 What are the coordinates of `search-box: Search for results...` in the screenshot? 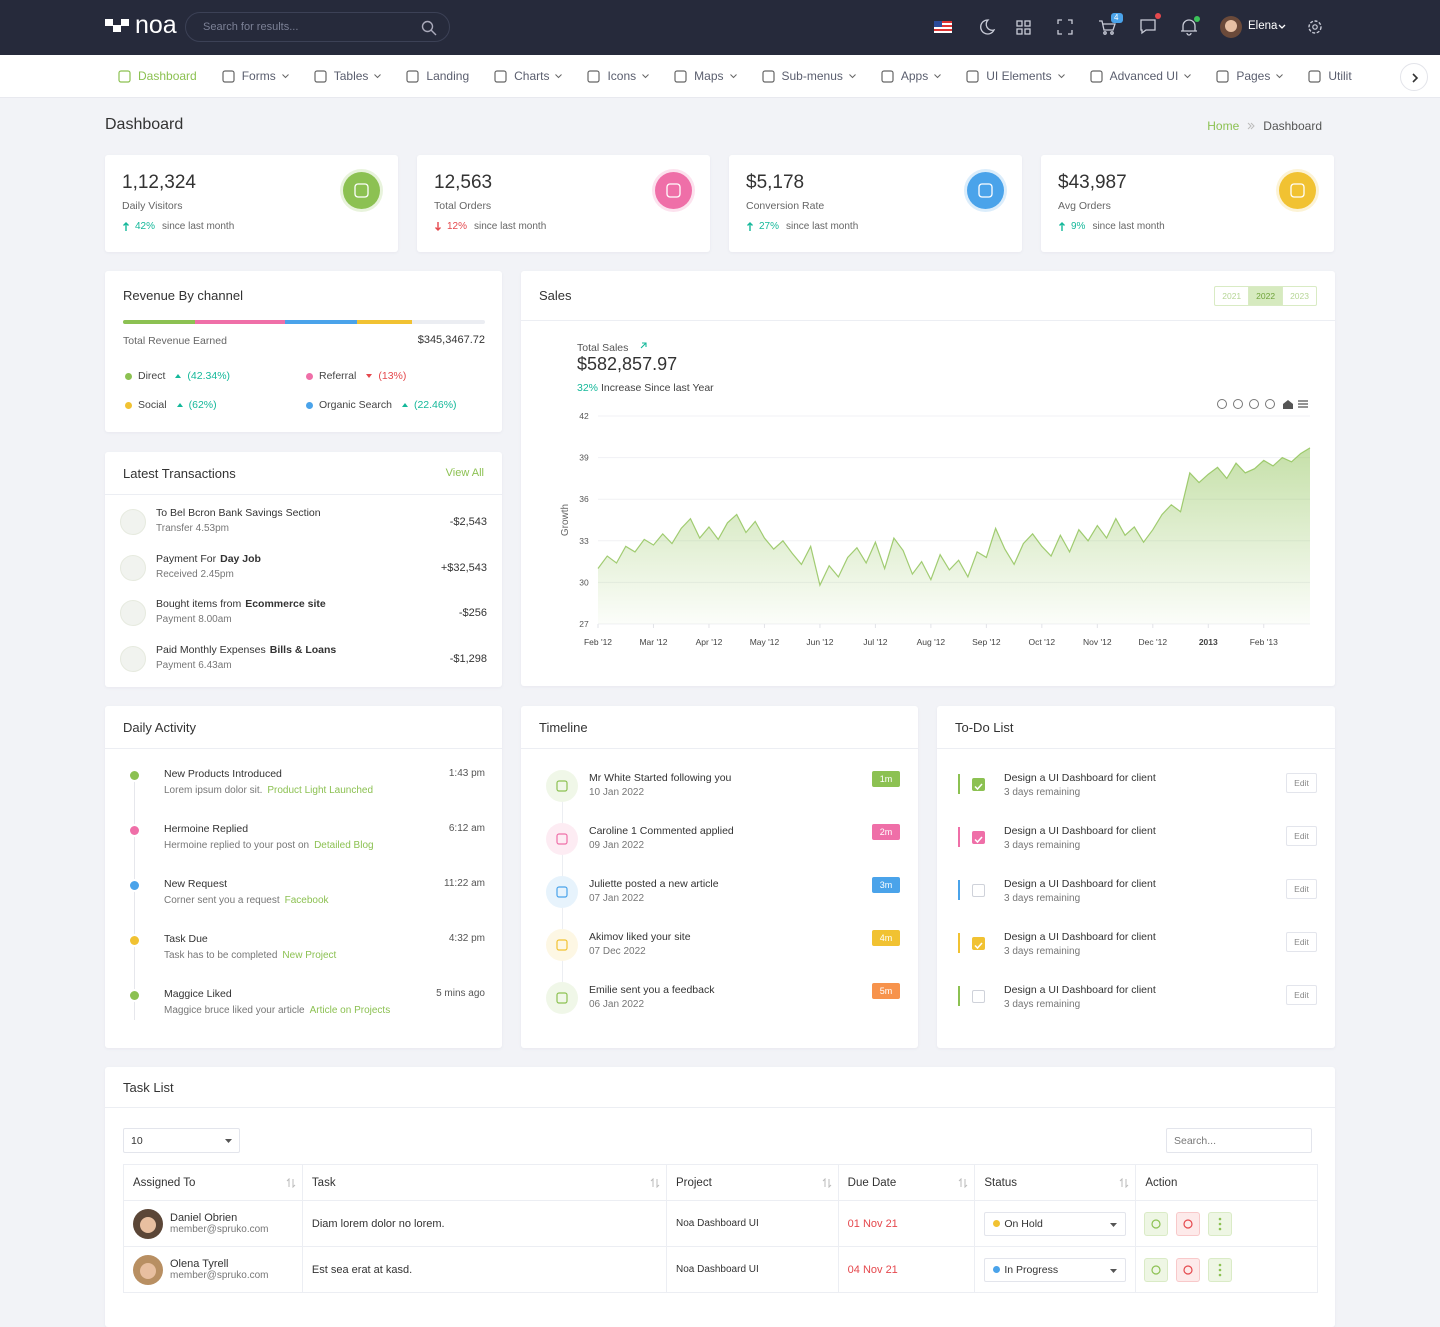 It's located at (317, 27).